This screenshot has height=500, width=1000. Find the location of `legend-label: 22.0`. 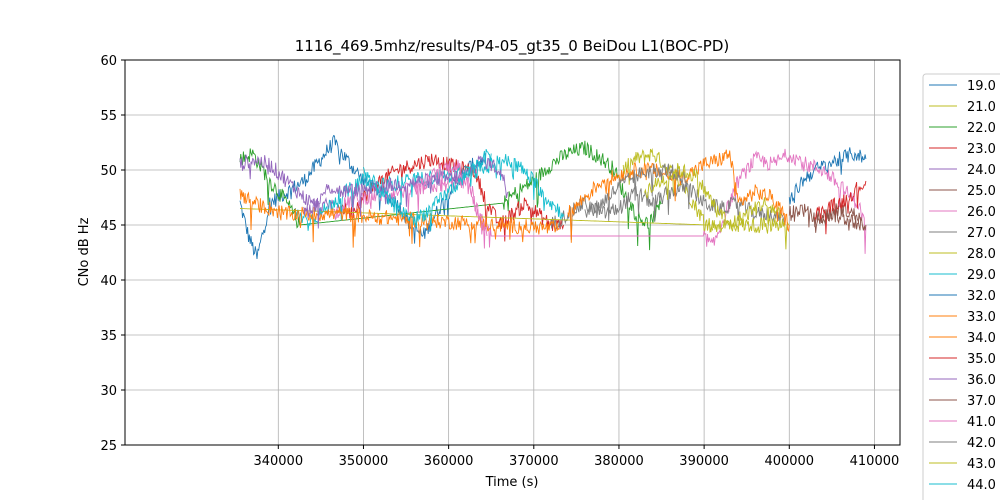

legend-label: 22.0 is located at coordinates (981, 128).